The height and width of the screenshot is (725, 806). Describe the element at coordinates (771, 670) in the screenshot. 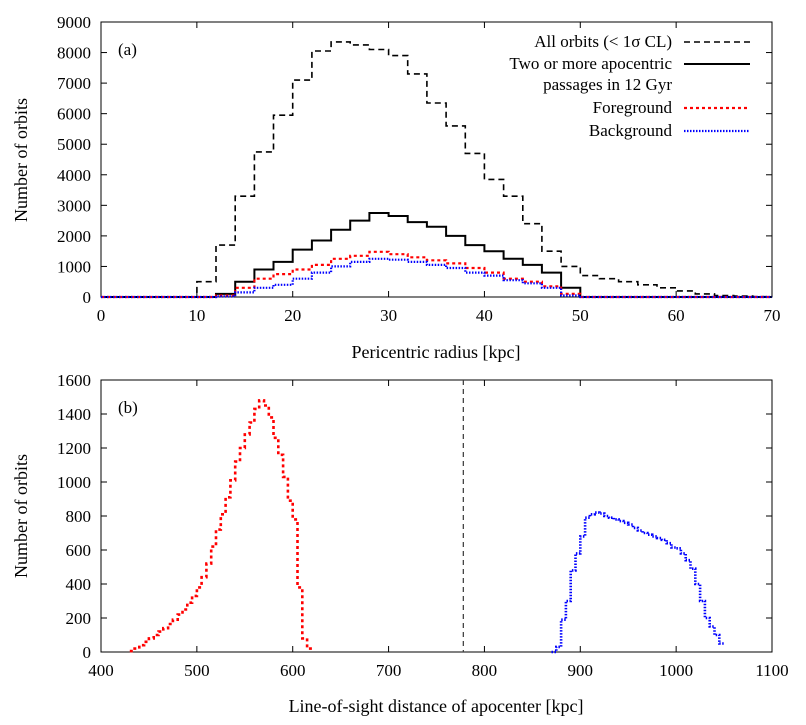

I see `x-tick-label-b: 1100` at that location.